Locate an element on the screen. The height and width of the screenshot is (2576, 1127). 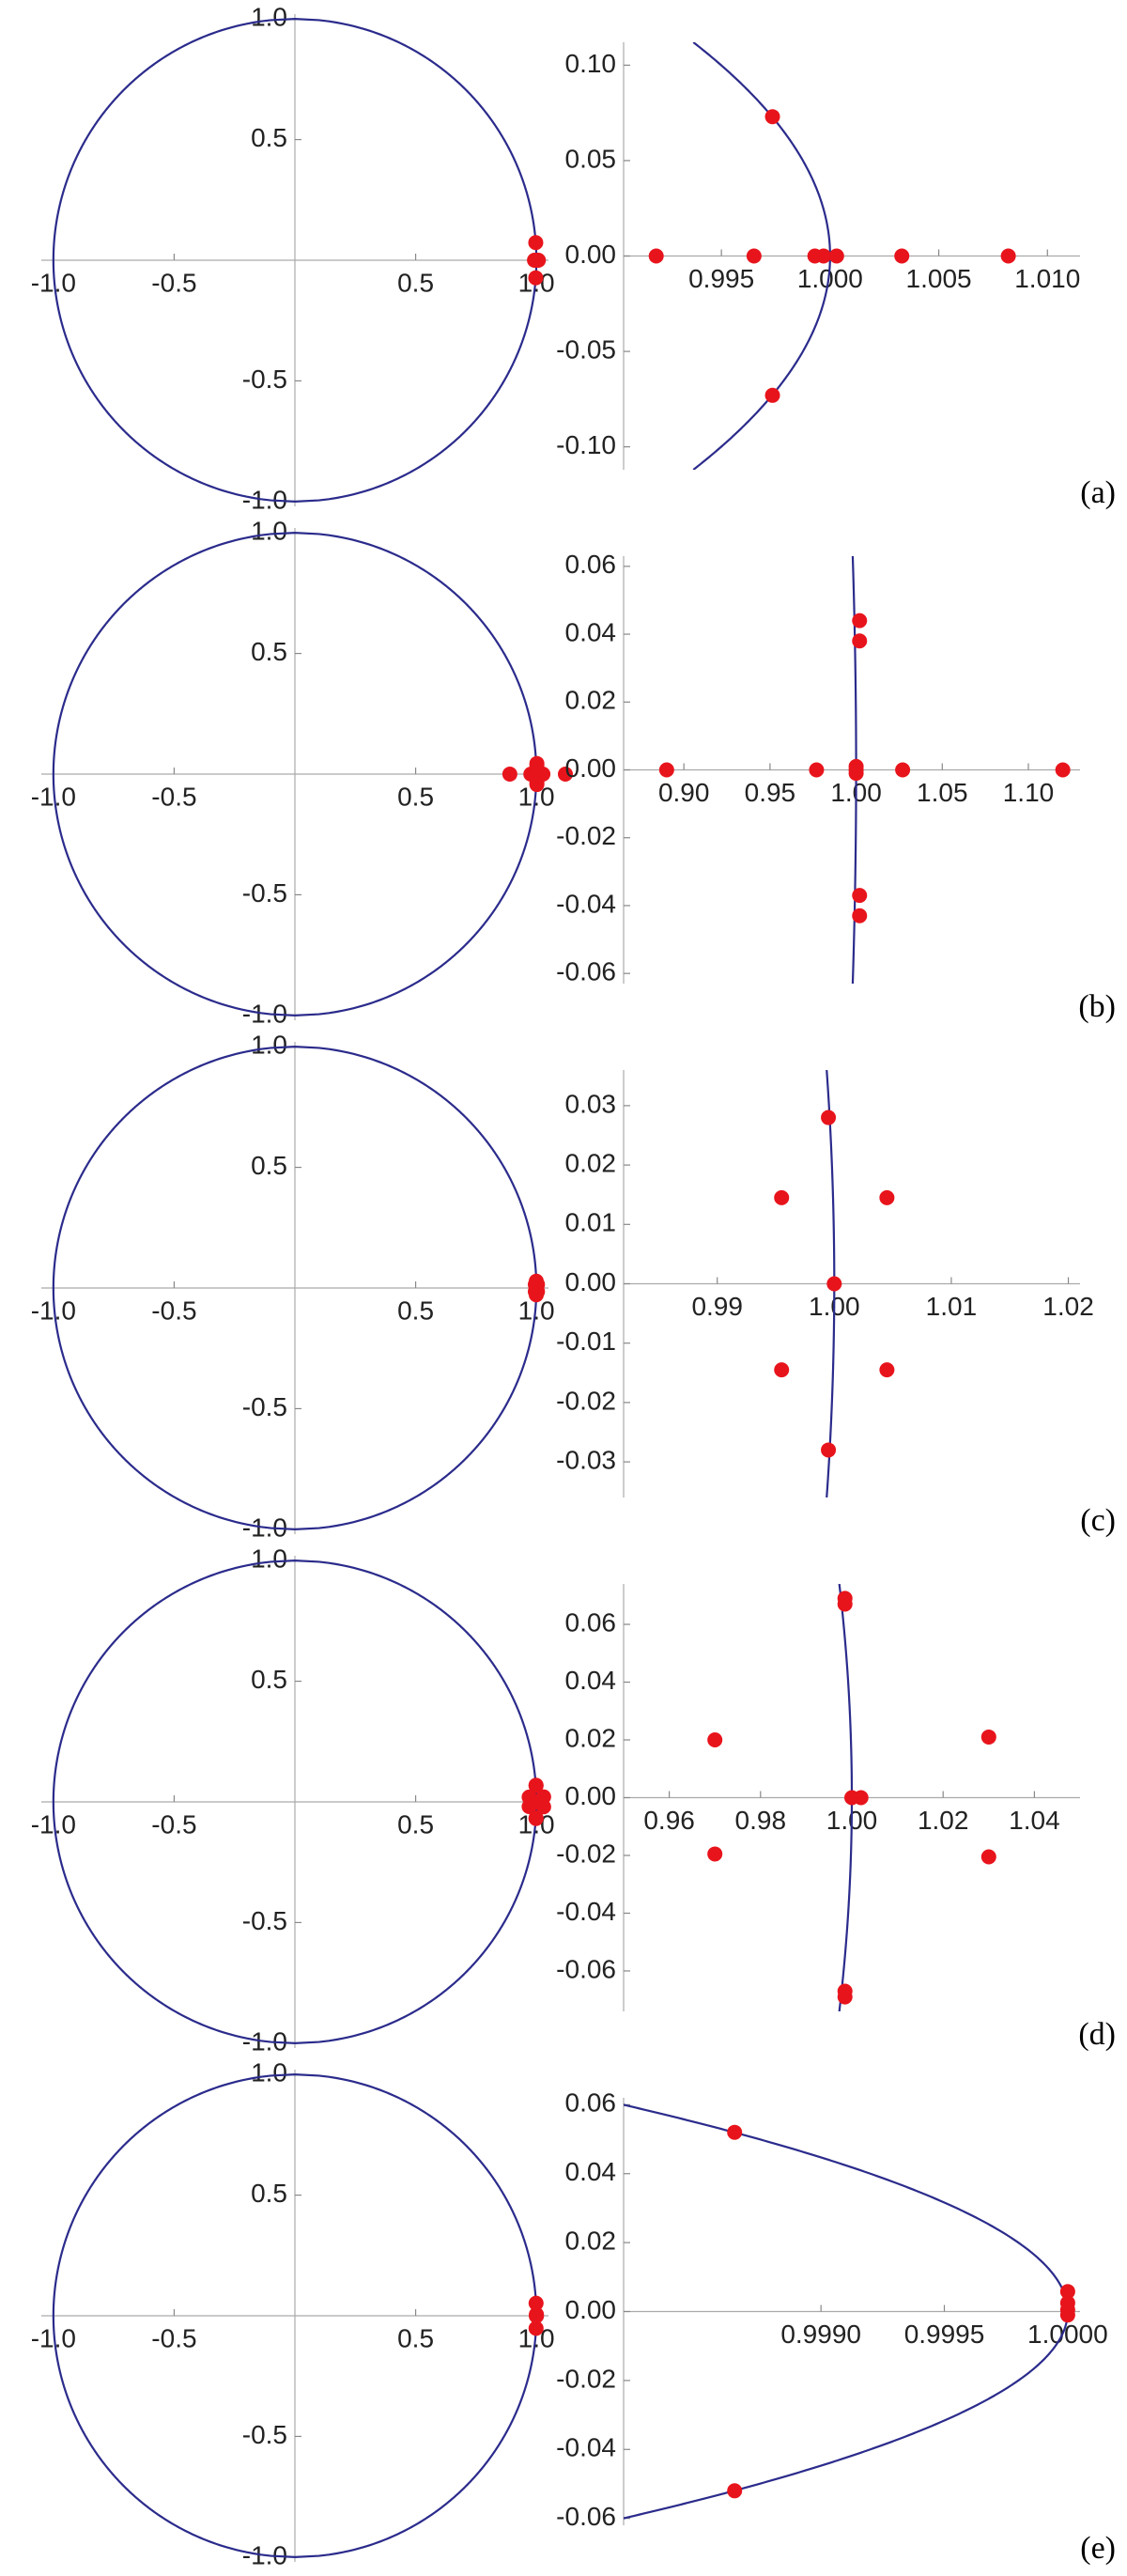
y-tick-label: 0.03 is located at coordinates (591, 1103).